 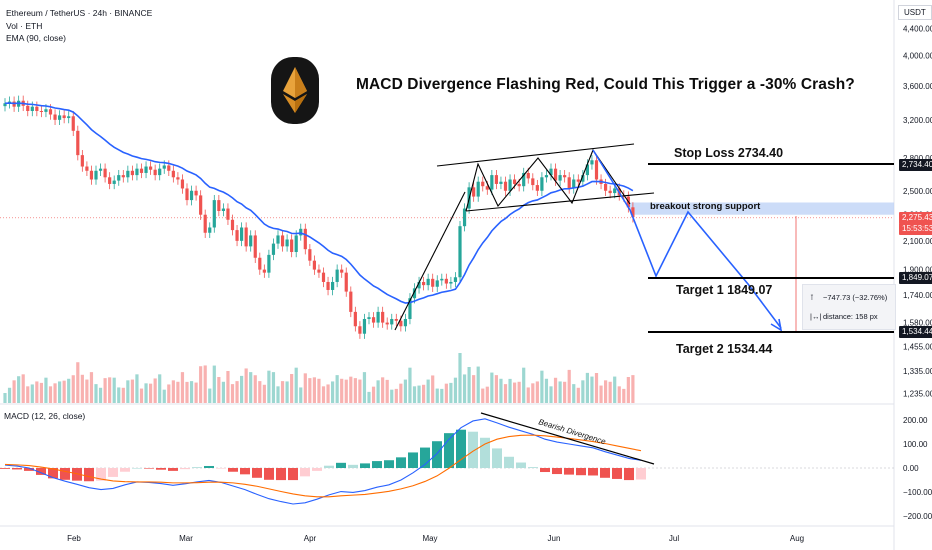 What do you see at coordinates (36, 38) in the screenshot?
I see `ema-legend: EMA (90, close)` at bounding box center [36, 38].